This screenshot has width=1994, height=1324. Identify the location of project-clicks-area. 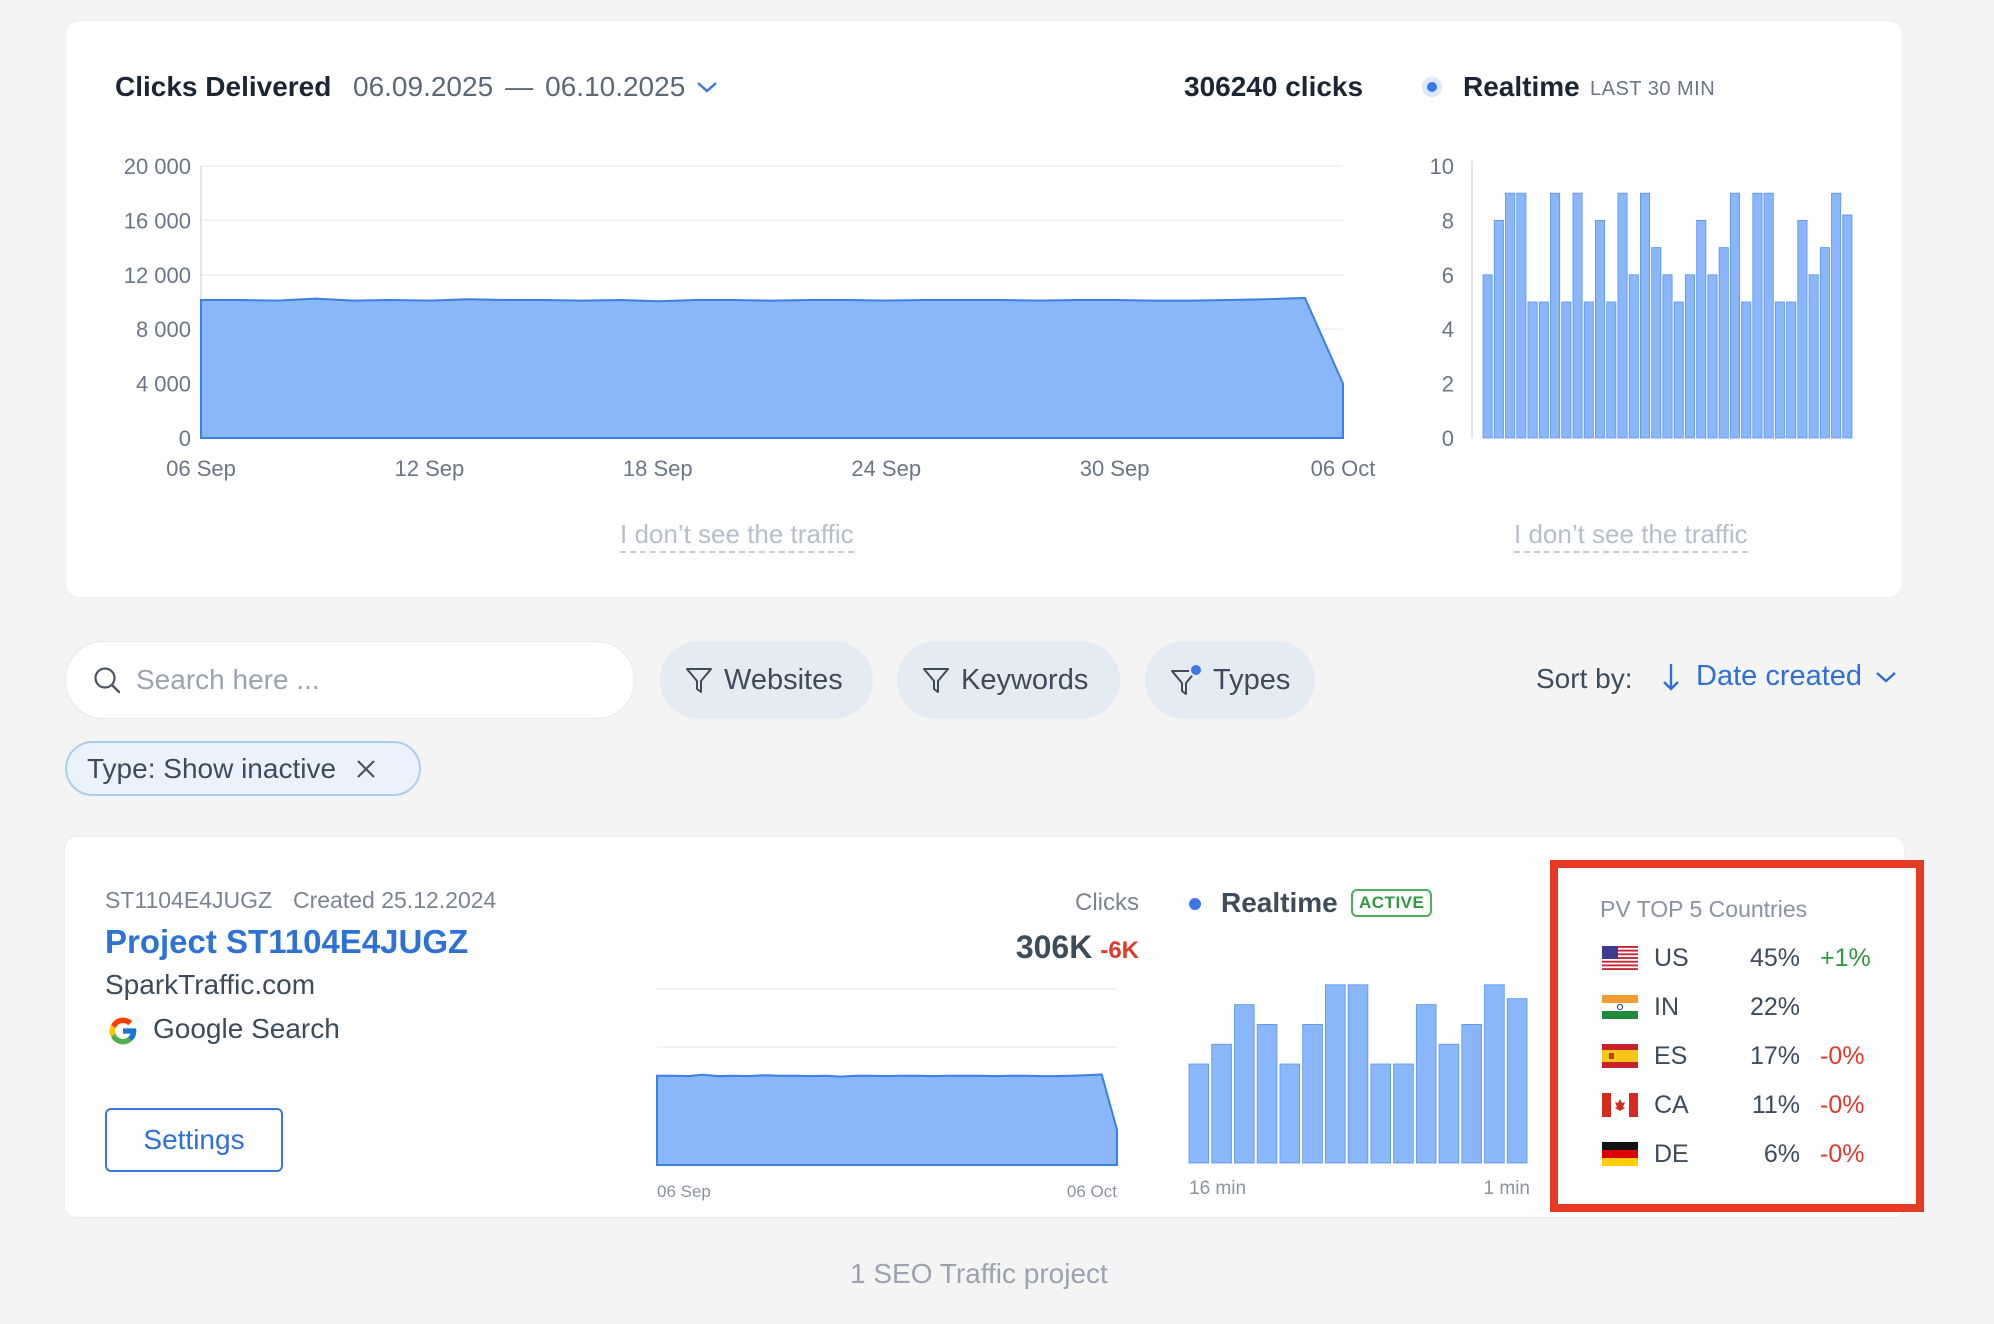
(887, 1119).